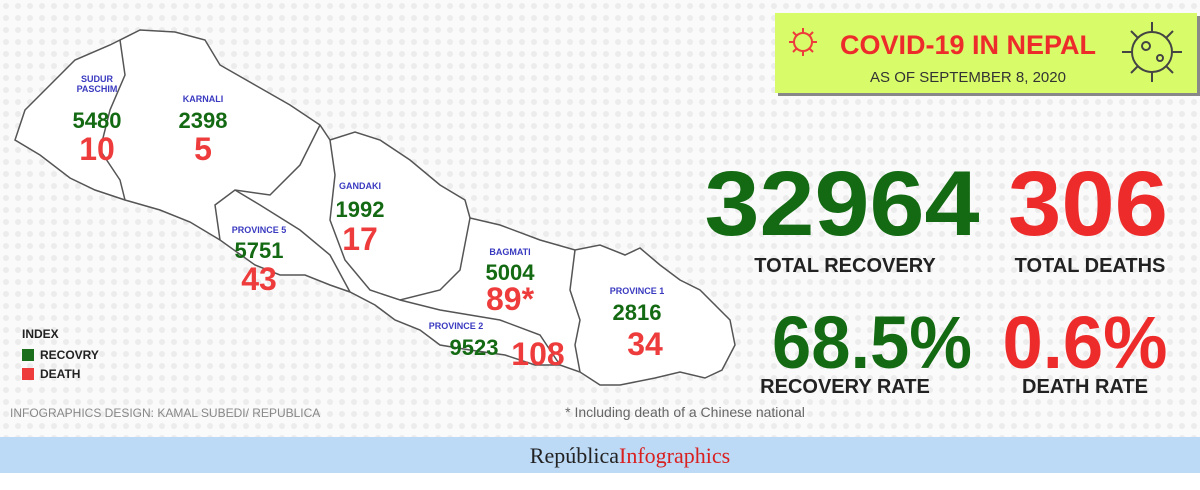 This screenshot has height=490, width=1200. I want to click on province-death: 89*, so click(510, 299).